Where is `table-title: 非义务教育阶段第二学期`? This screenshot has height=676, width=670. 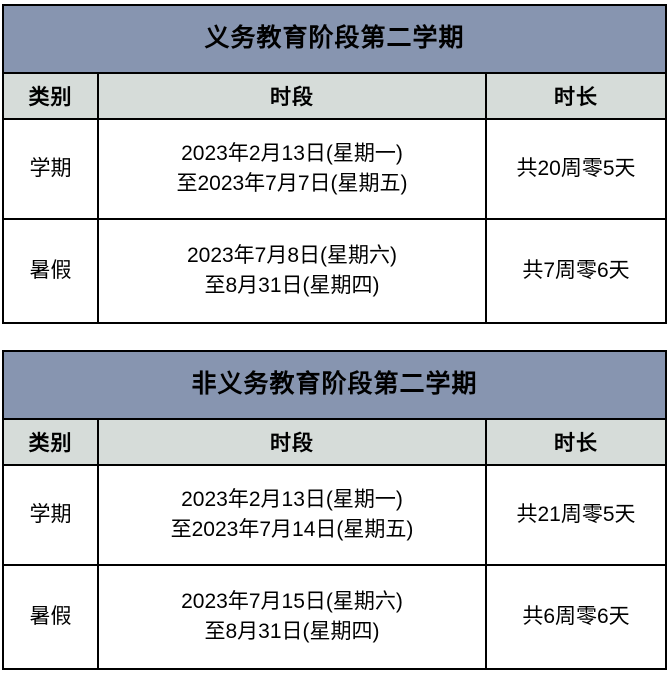 table-title: 非义务教育阶段第二学期 is located at coordinates (334, 385).